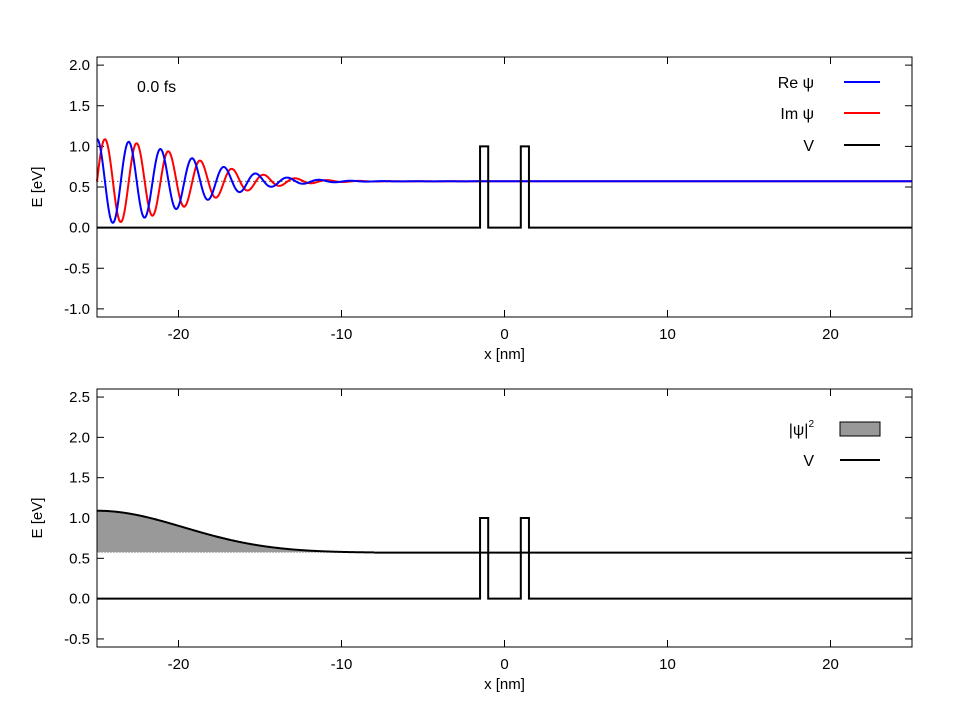  What do you see at coordinates (799, 430) in the screenshot?
I see `legend-label-psi-abs: |ψ|` at bounding box center [799, 430].